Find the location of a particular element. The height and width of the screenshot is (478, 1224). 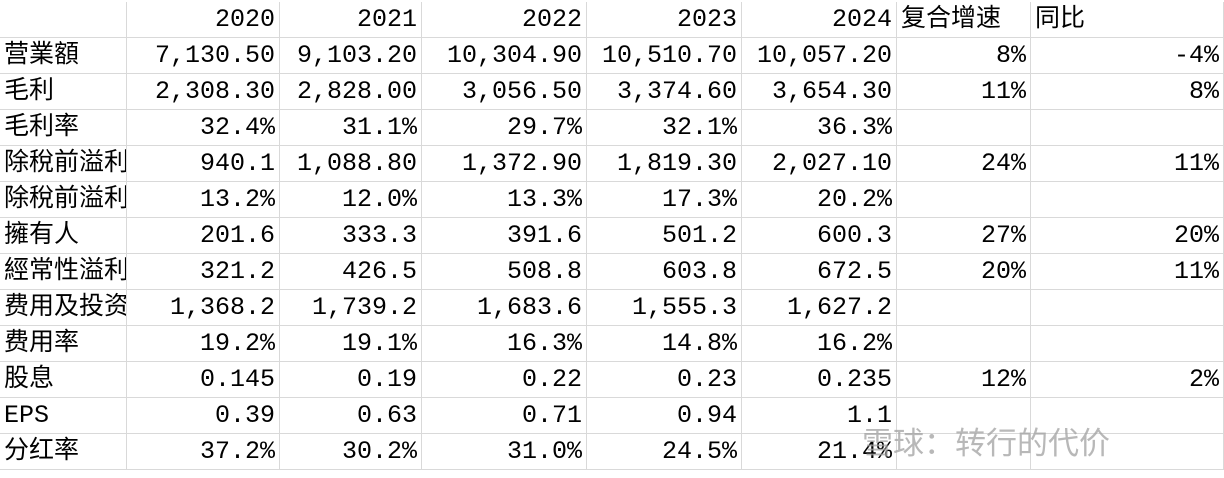

cell: 603.8 is located at coordinates (664, 272).